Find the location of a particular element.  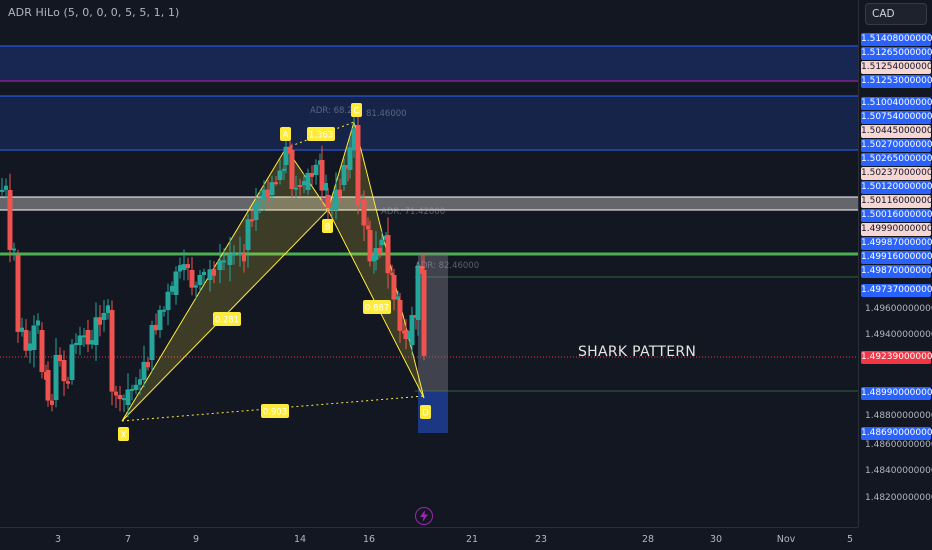

point-label-d-text: D is located at coordinates (425, 414).